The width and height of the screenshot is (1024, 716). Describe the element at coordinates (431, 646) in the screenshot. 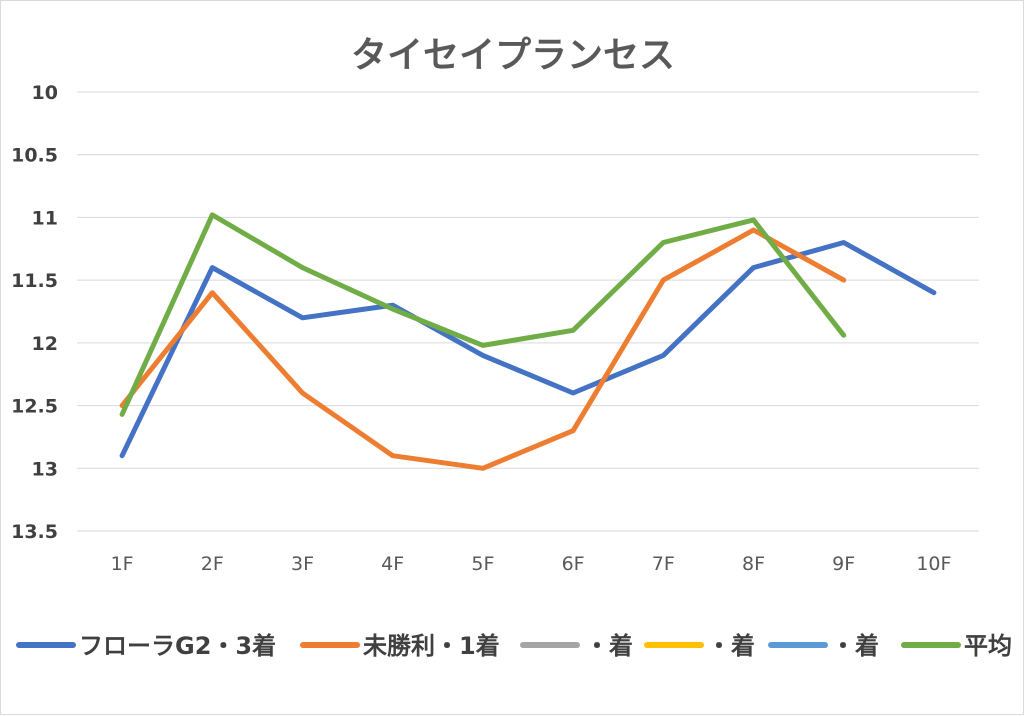

I see `legend-label-1: 未勝利・1着` at that location.